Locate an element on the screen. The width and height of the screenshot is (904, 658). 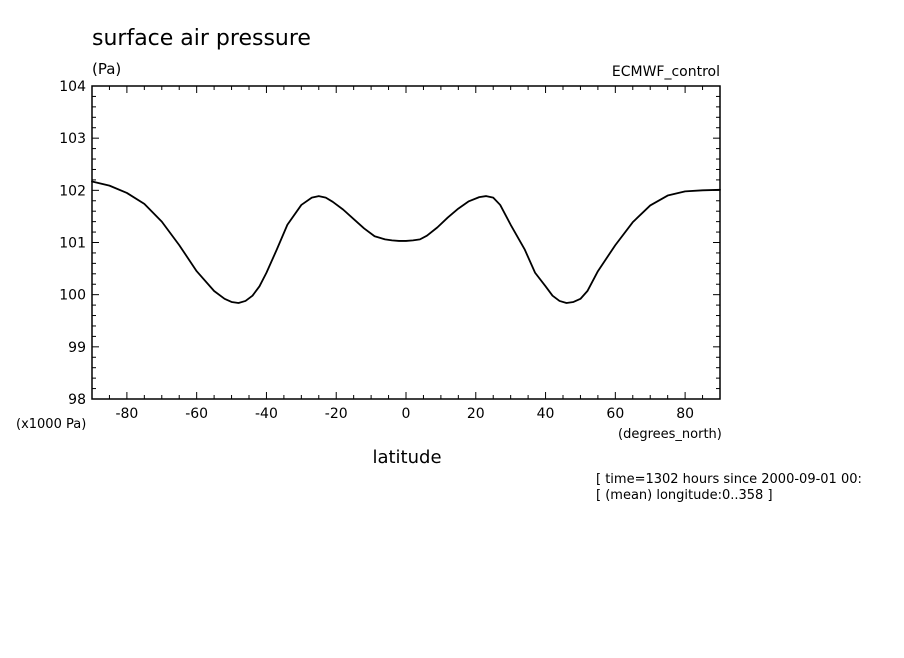
y-tick-label: 100 is located at coordinates (72, 296).